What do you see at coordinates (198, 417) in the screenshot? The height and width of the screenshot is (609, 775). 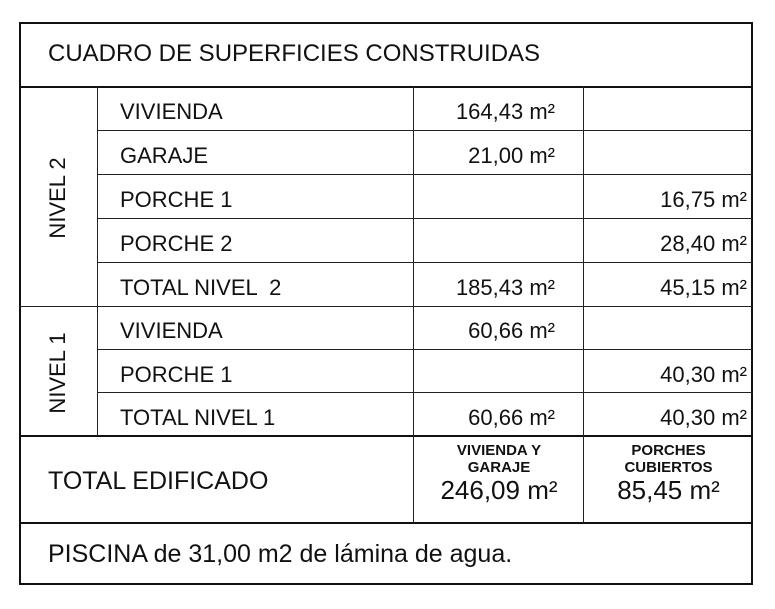 I see `row-label: TOTAL NIVEL 1` at bounding box center [198, 417].